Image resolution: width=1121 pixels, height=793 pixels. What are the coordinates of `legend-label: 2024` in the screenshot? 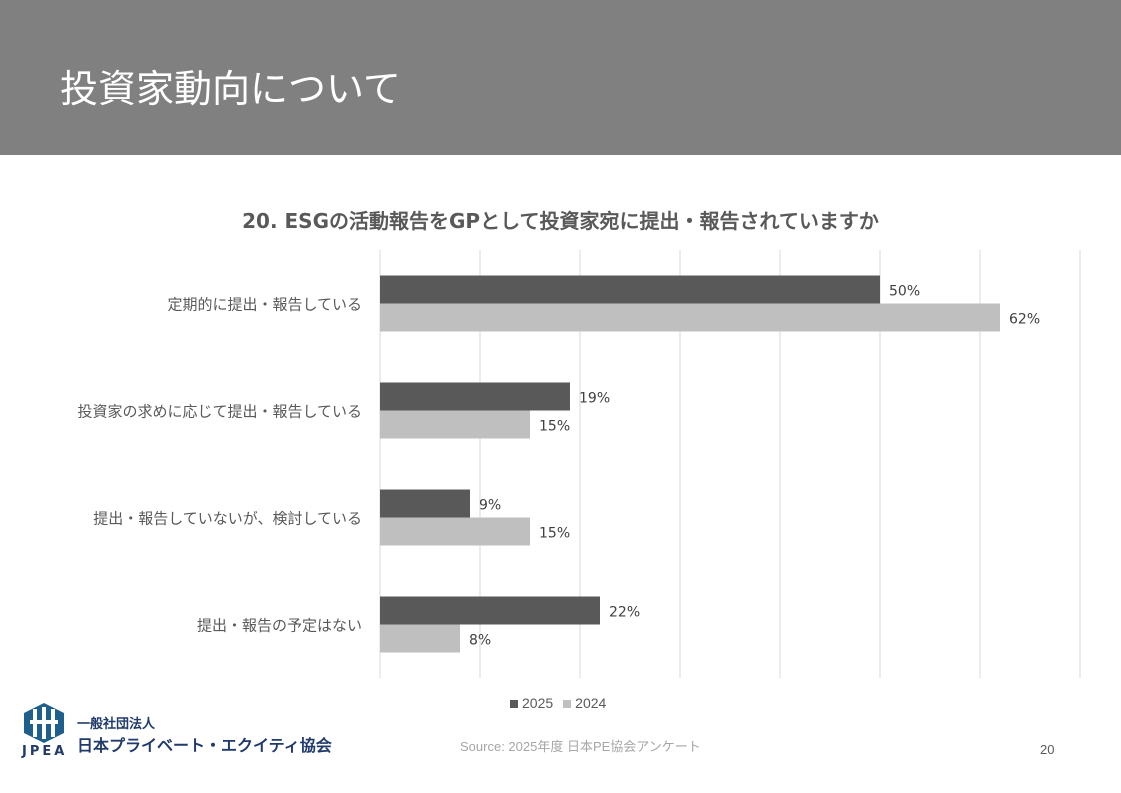 It's located at (591, 703).